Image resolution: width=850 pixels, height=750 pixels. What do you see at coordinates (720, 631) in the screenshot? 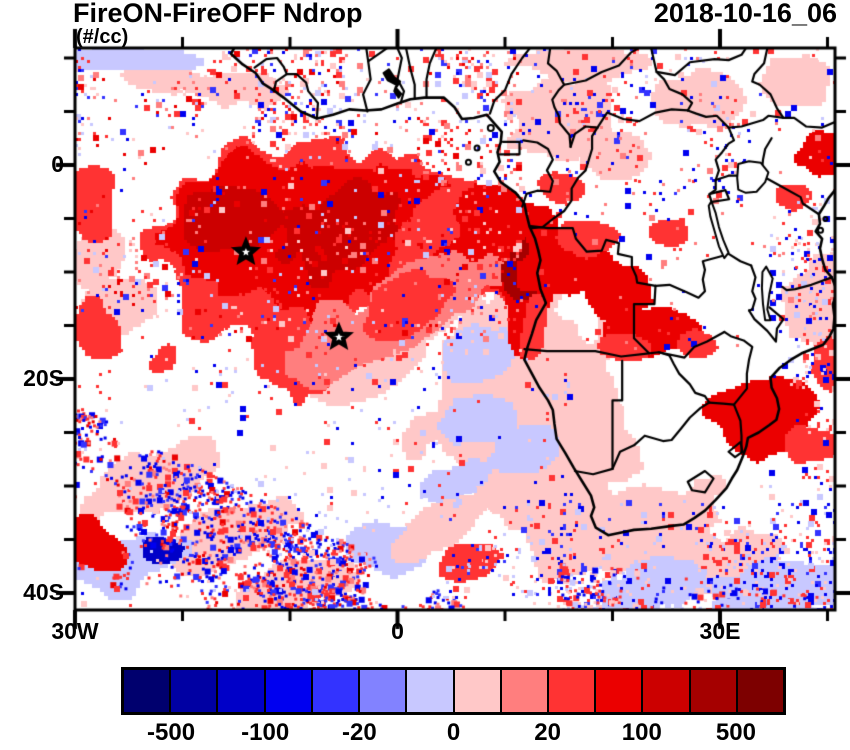
I see `x-axis-tick-label: 30E` at bounding box center [720, 631].